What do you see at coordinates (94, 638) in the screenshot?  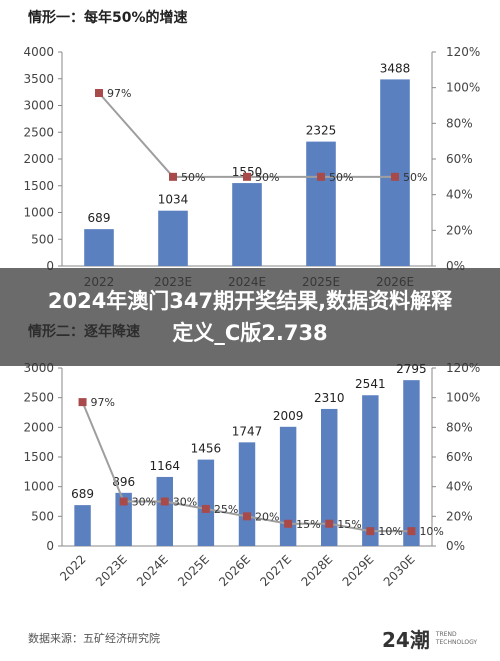 I see `source-note: 数据来源：五矿经济研究院` at bounding box center [94, 638].